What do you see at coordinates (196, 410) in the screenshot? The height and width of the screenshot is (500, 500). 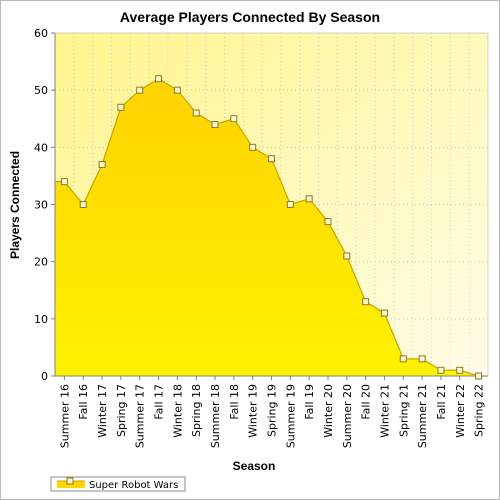 I see `x-tick-label: Spring 18` at bounding box center [196, 410].